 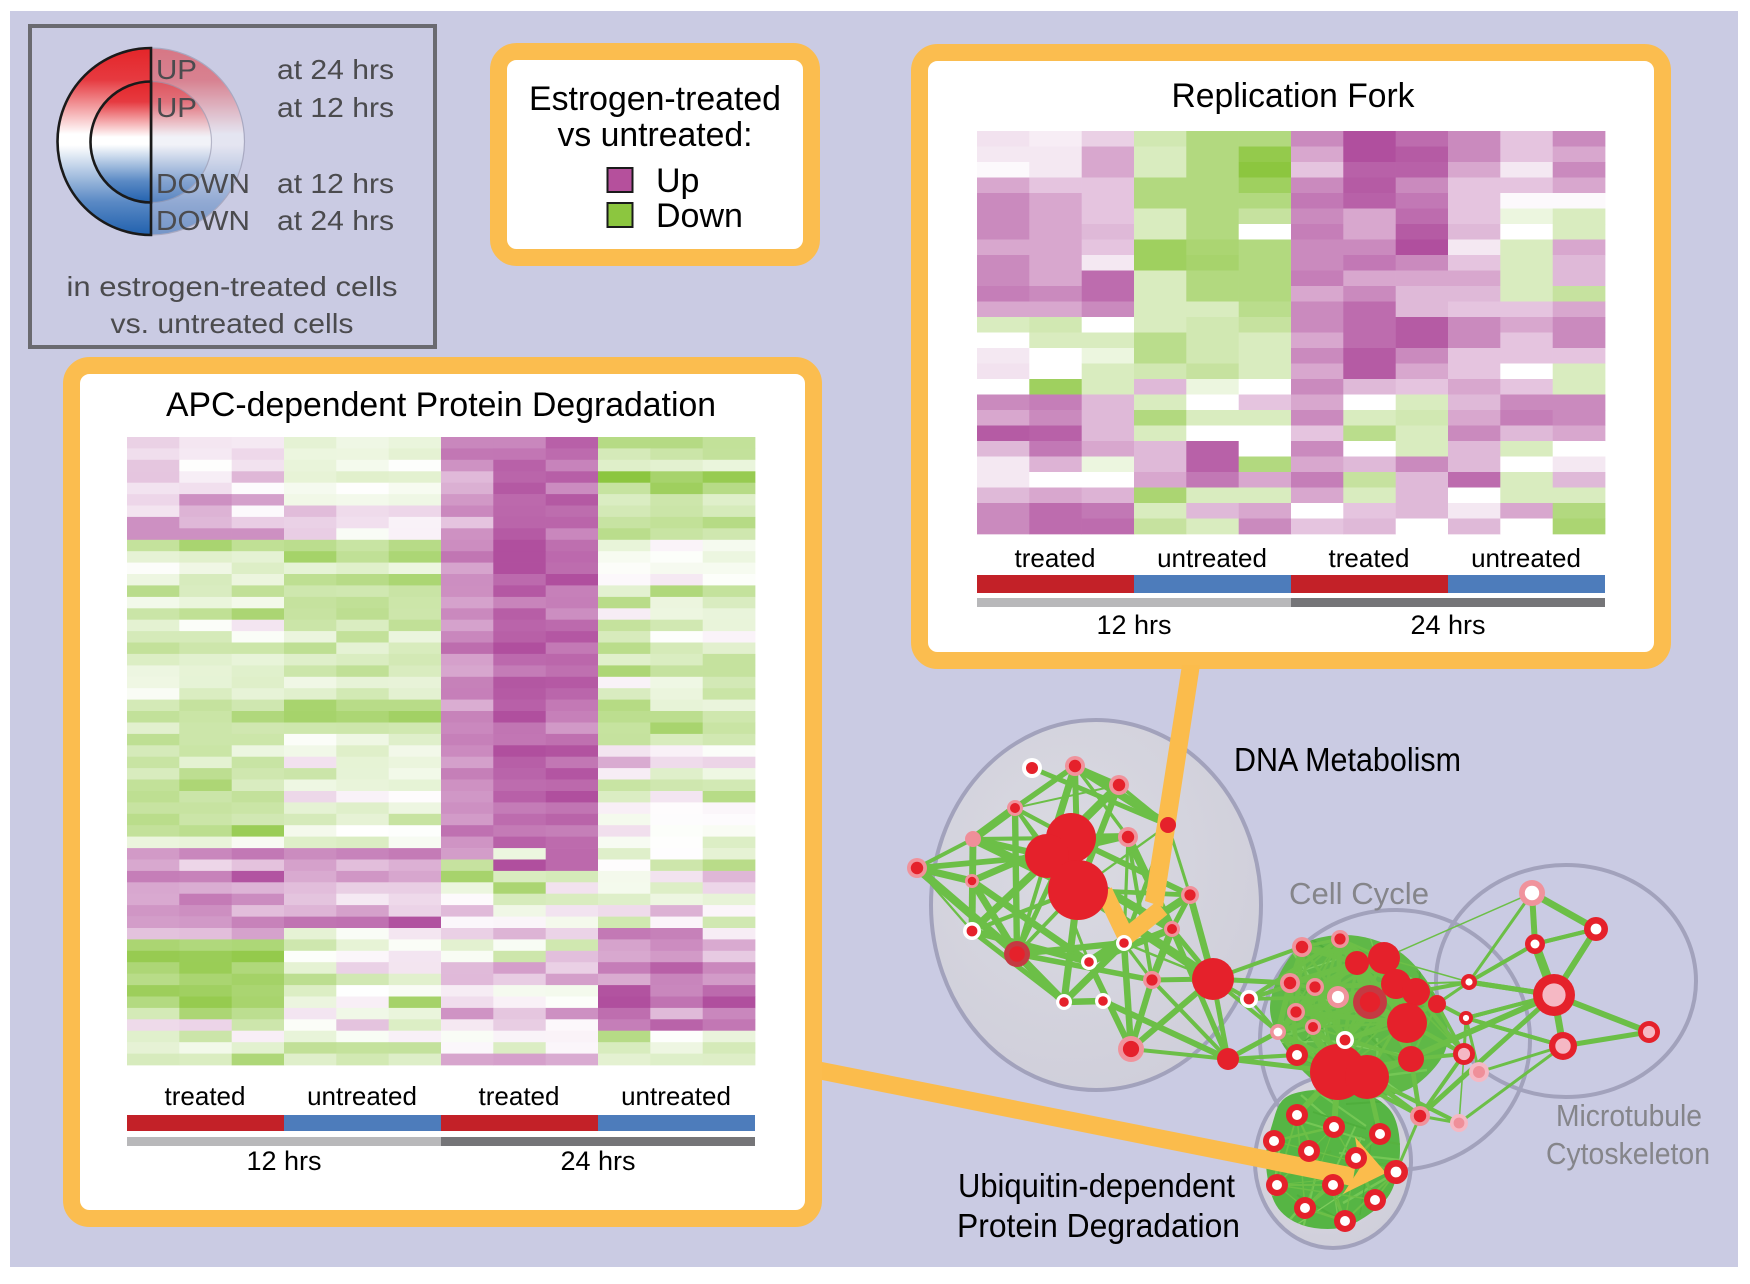 What do you see at coordinates (1098, 1225) in the screenshot?
I see `svg-text: Protein Degradation` at bounding box center [1098, 1225].